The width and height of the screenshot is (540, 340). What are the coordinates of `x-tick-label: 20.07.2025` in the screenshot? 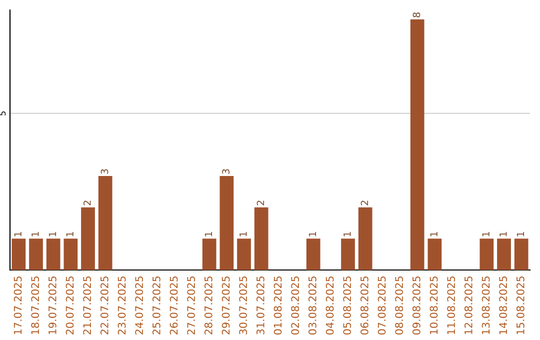 It's located at (70, 305).